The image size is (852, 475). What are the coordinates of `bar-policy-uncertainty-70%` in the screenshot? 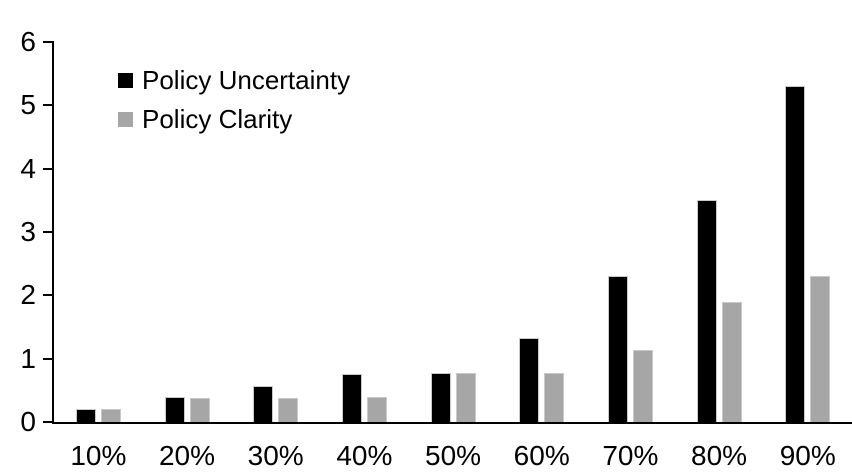 It's located at (617, 349).